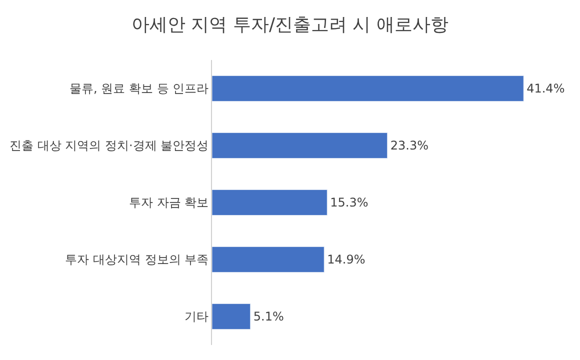 The image size is (580, 360). Describe the element at coordinates (290, 25) in the screenshot. I see `chart-title: 아세안 지역 투자/진출고려 시 애로사항` at that location.